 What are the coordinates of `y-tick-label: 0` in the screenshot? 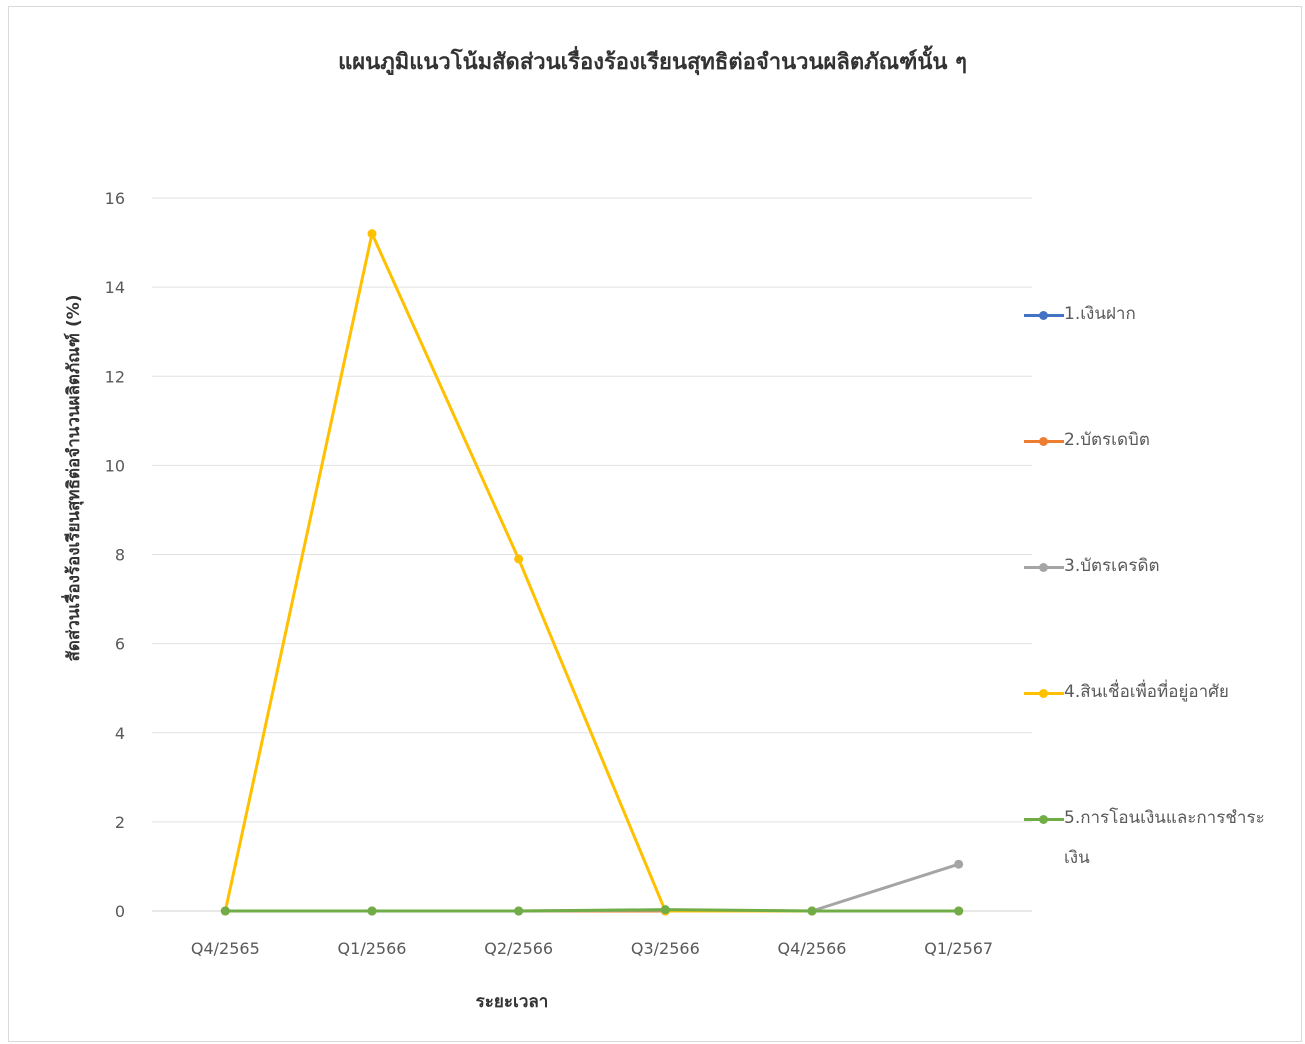 It's located at (120, 911).